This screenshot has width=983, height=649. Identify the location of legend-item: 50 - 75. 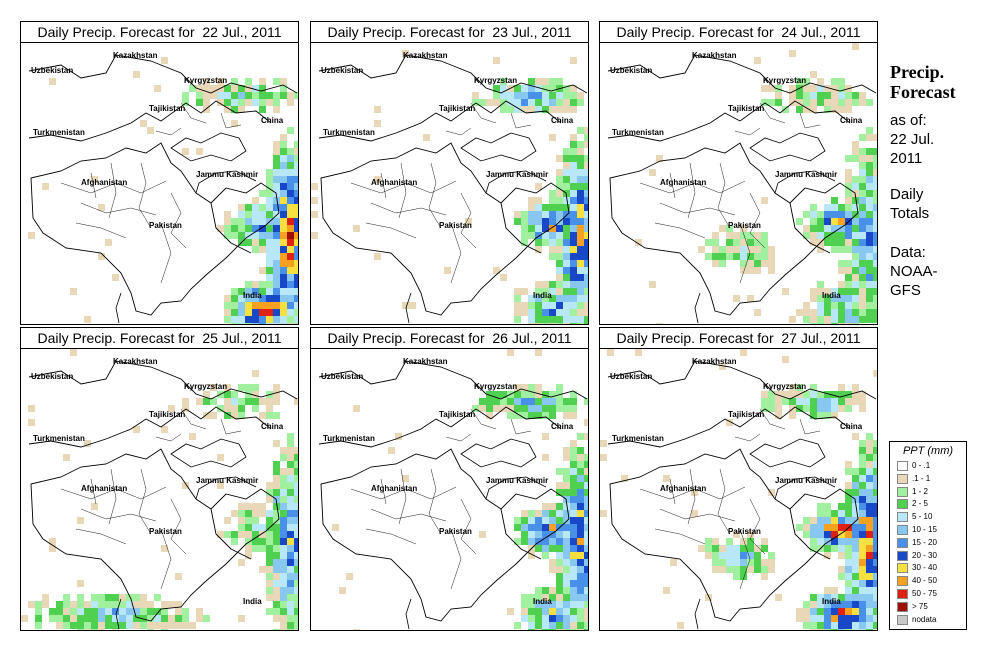
(930, 593).